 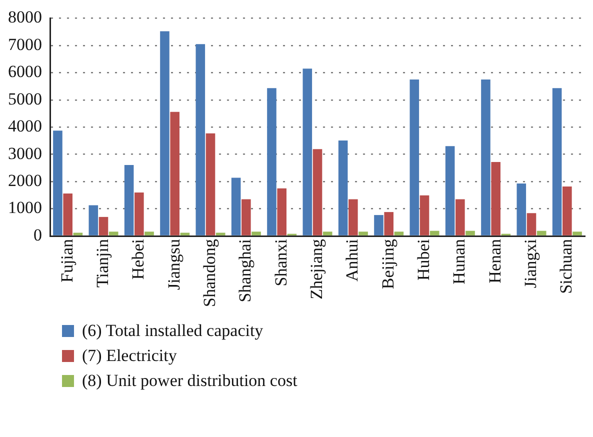 I want to click on x-tick-label: Shandong, so click(x=209, y=272).